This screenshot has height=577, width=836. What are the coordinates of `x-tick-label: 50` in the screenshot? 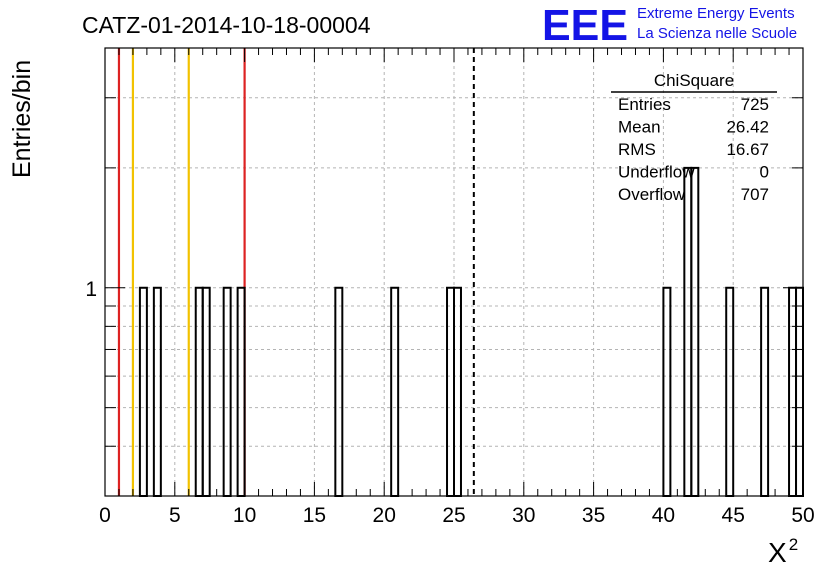 It's located at (802, 515).